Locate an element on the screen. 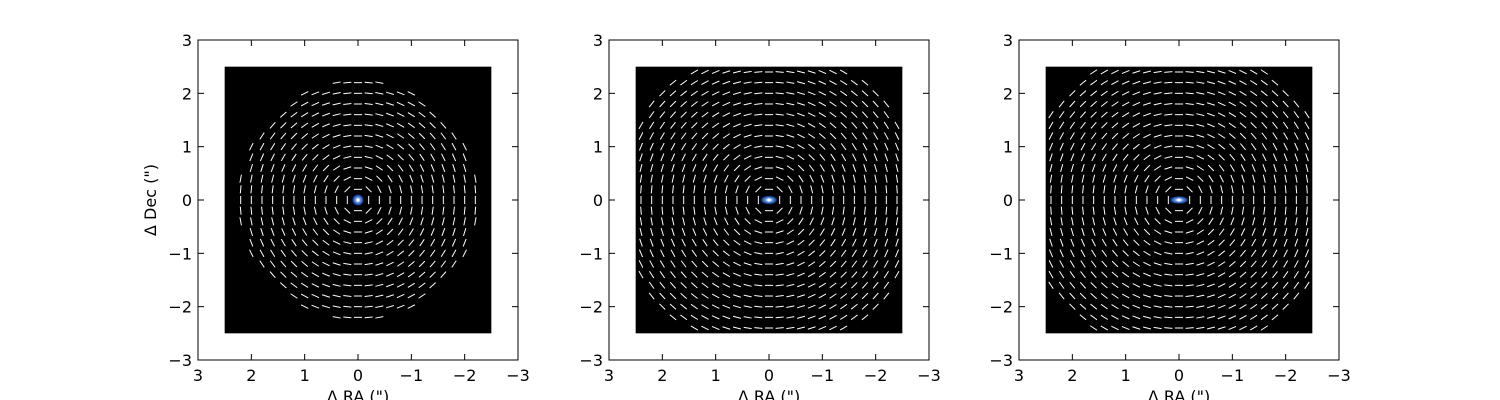 The height and width of the screenshot is (400, 1500). x-tick-label: 0 is located at coordinates (1179, 375).